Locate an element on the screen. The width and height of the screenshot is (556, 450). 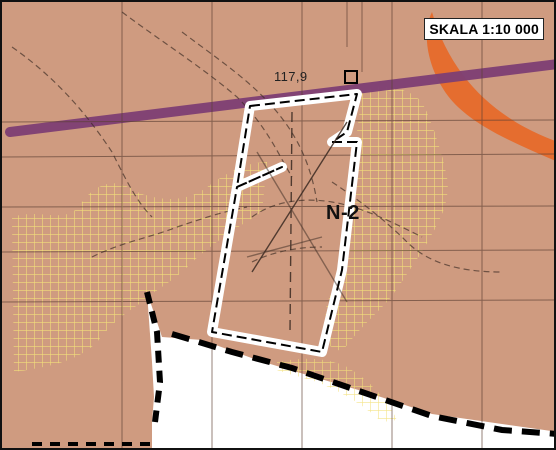
hatched-zone-right is located at coordinates (385, 219).